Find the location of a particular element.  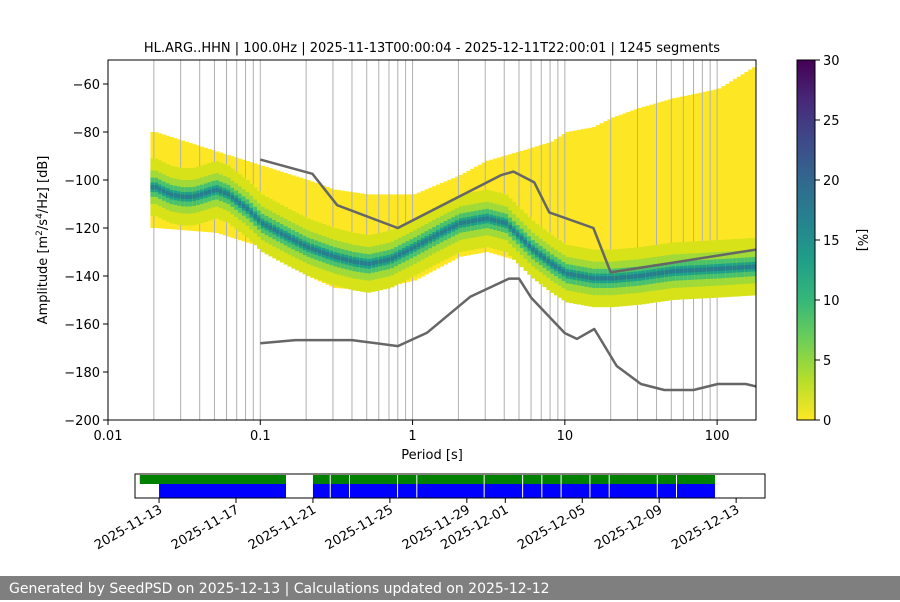

date-tick-label: 2025-11-25 is located at coordinates (359, 527).